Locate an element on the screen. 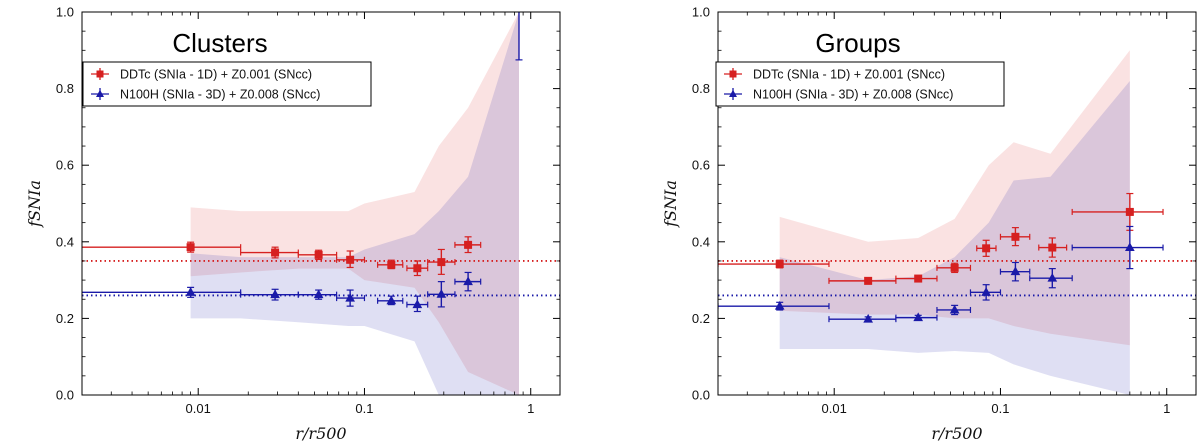  panel-title: Groups is located at coordinates (857, 43).